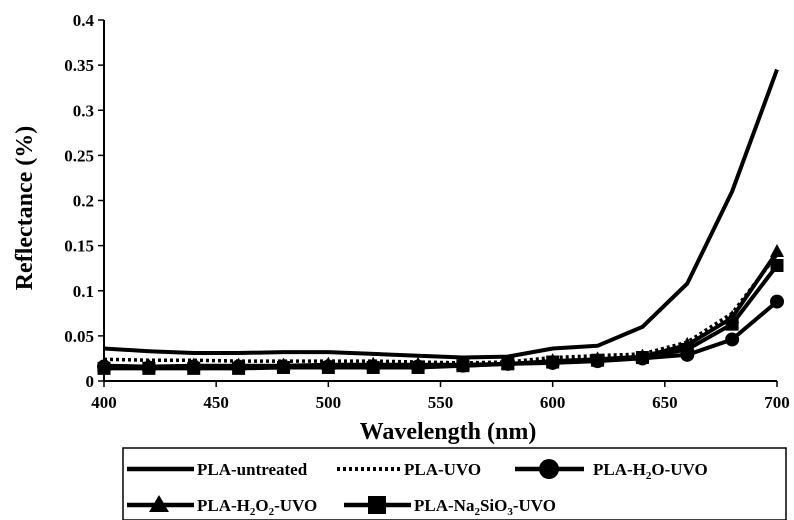 This screenshot has width=794, height=520. I want to click on legend-label-h2o2-uvo: PLA-H2O2-UVO, so click(257, 507).